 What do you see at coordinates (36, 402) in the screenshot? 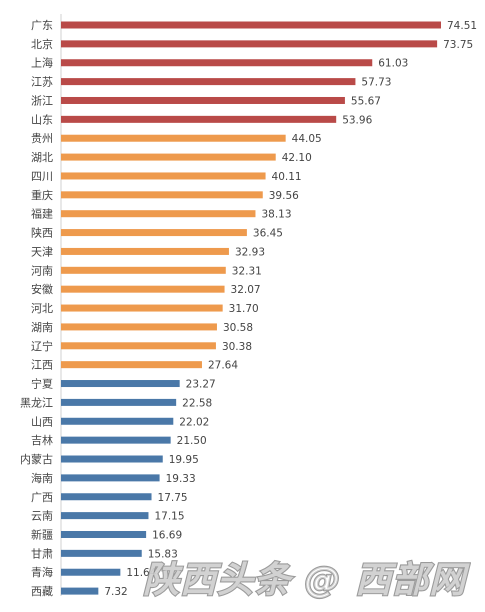
I see `category-label: 黑龙江` at bounding box center [36, 402].